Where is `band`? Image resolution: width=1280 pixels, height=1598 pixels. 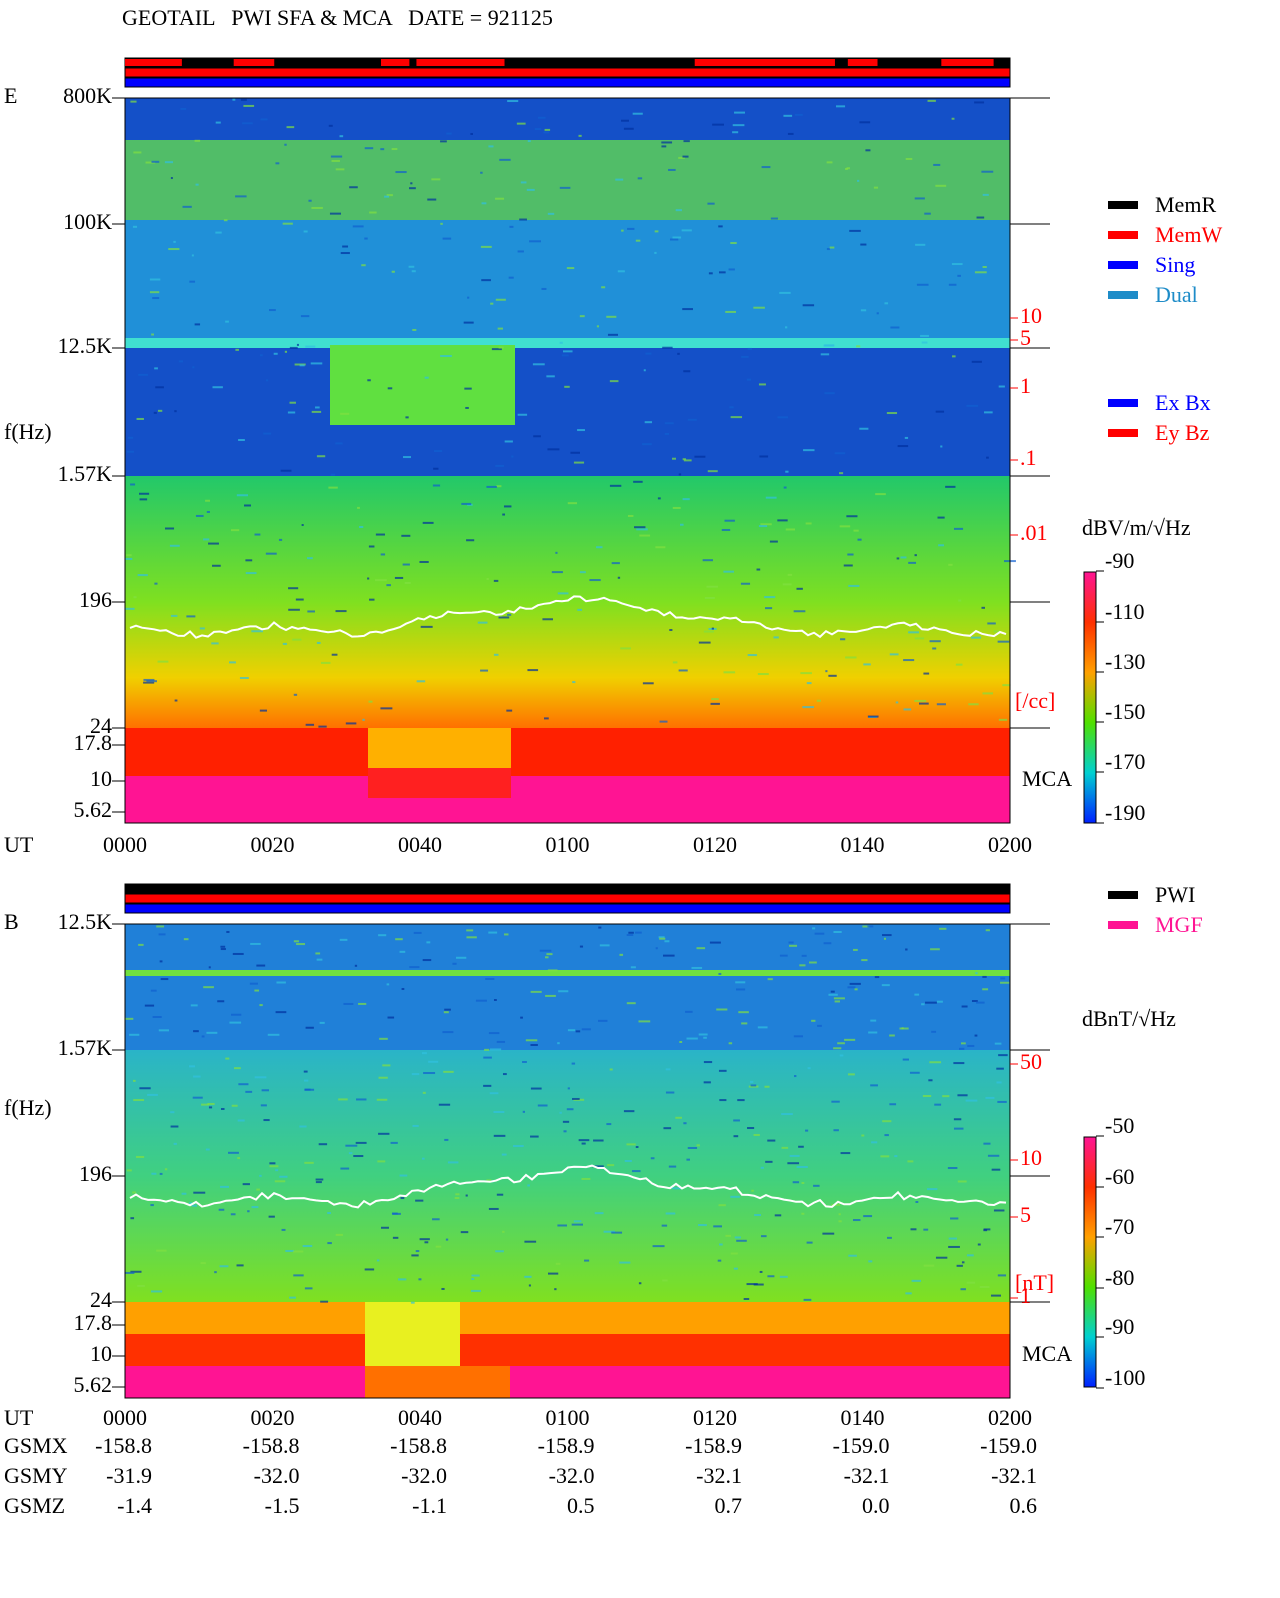
band is located at coordinates (567, 280).